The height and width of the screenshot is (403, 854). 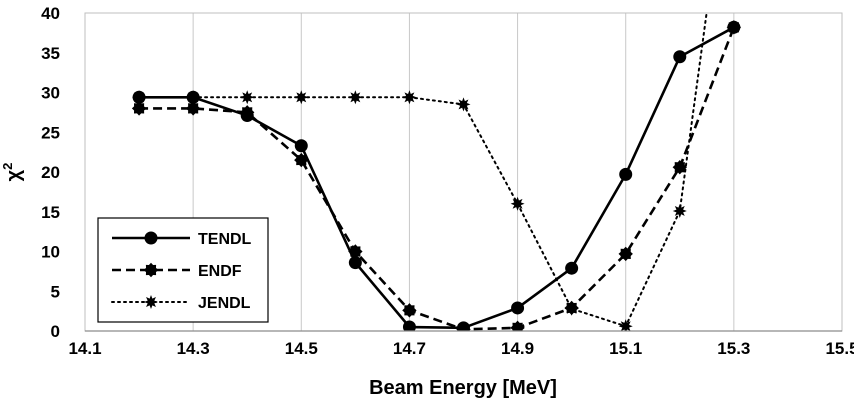 What do you see at coordinates (224, 303) in the screenshot?
I see `legend-label-jendl: JENDL` at bounding box center [224, 303].